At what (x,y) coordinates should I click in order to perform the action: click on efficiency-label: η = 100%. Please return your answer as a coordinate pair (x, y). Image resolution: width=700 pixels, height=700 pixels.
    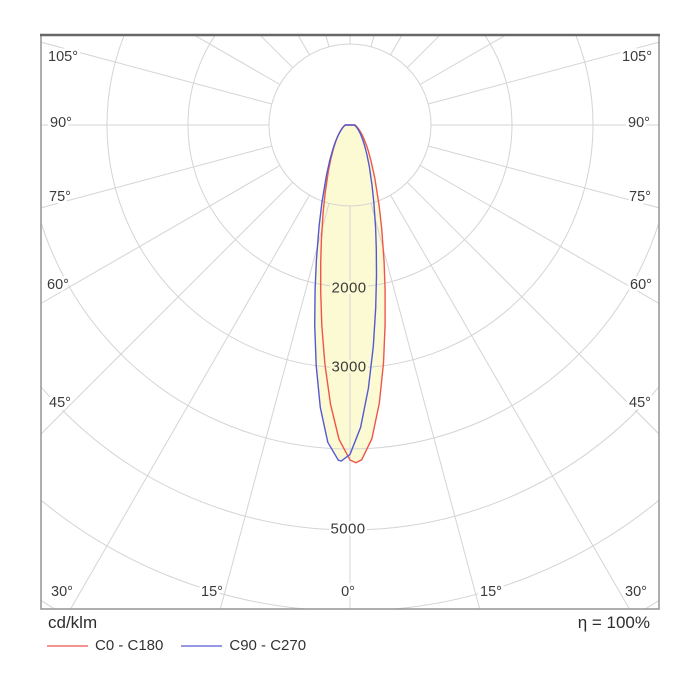
    Looking at the image, I should click on (613, 622).